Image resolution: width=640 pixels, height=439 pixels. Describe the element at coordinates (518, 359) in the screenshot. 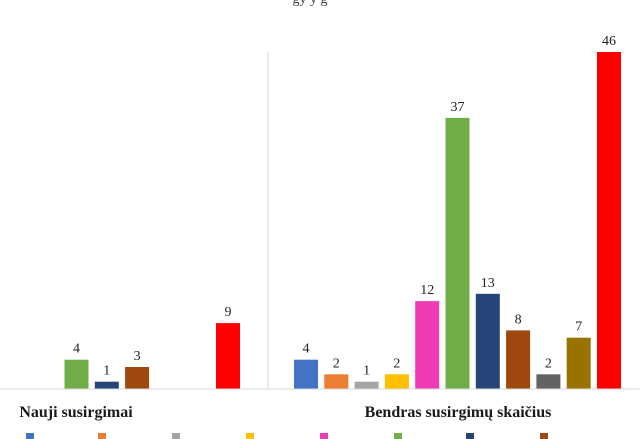

I see `bar-c1-s7` at that location.